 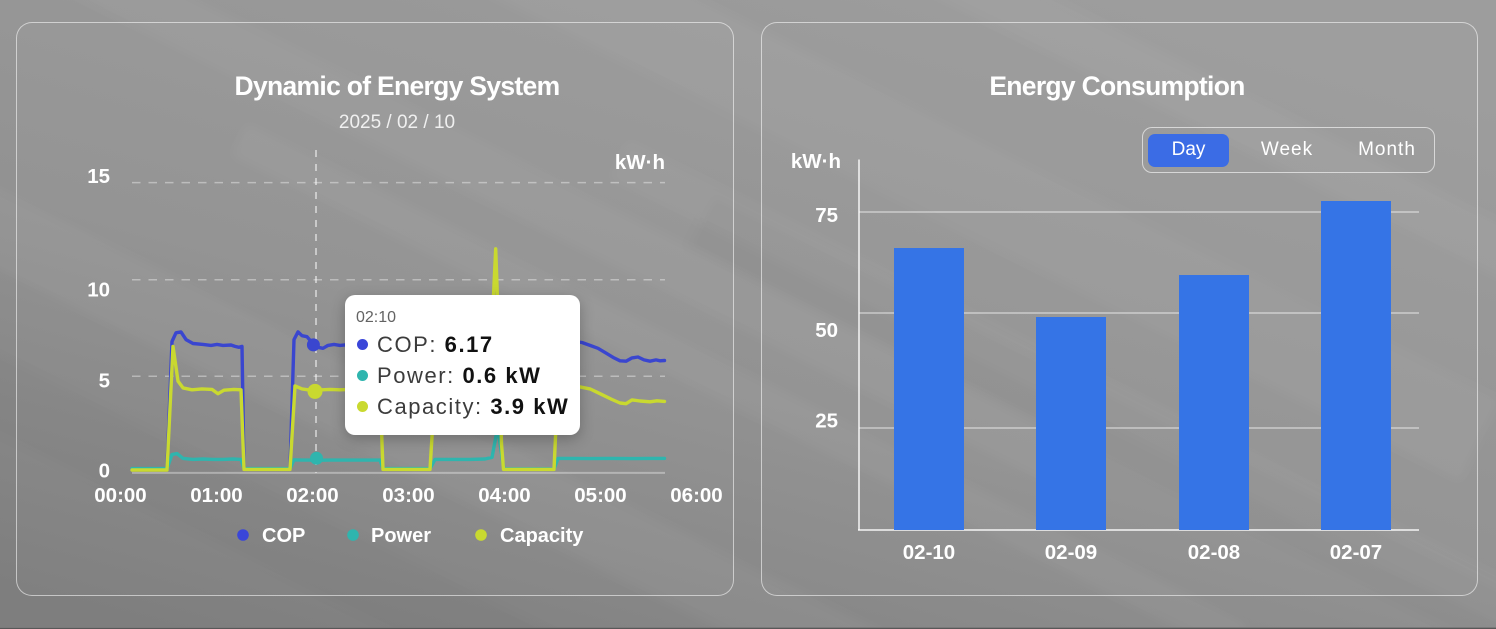 What do you see at coordinates (826, 330) in the screenshot?
I see `svg-text: 50` at bounding box center [826, 330].